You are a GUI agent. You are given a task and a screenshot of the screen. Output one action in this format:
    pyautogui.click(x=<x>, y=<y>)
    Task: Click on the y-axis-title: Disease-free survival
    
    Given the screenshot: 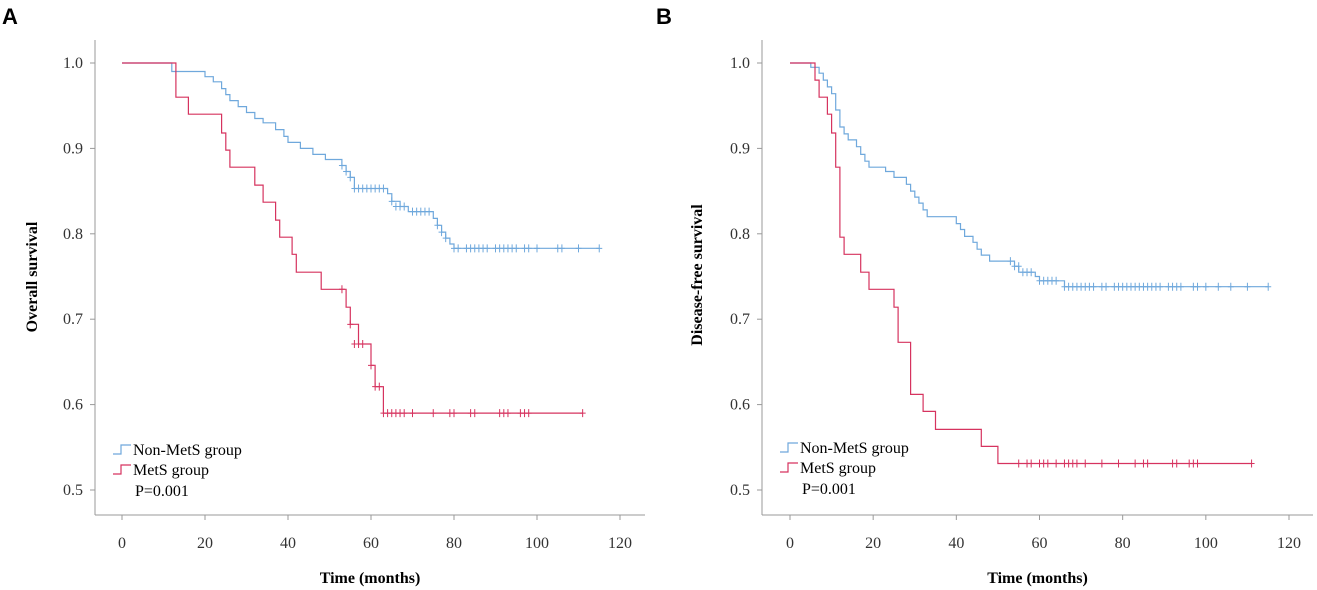 What is the action you would take?
    pyautogui.click(x=697, y=275)
    